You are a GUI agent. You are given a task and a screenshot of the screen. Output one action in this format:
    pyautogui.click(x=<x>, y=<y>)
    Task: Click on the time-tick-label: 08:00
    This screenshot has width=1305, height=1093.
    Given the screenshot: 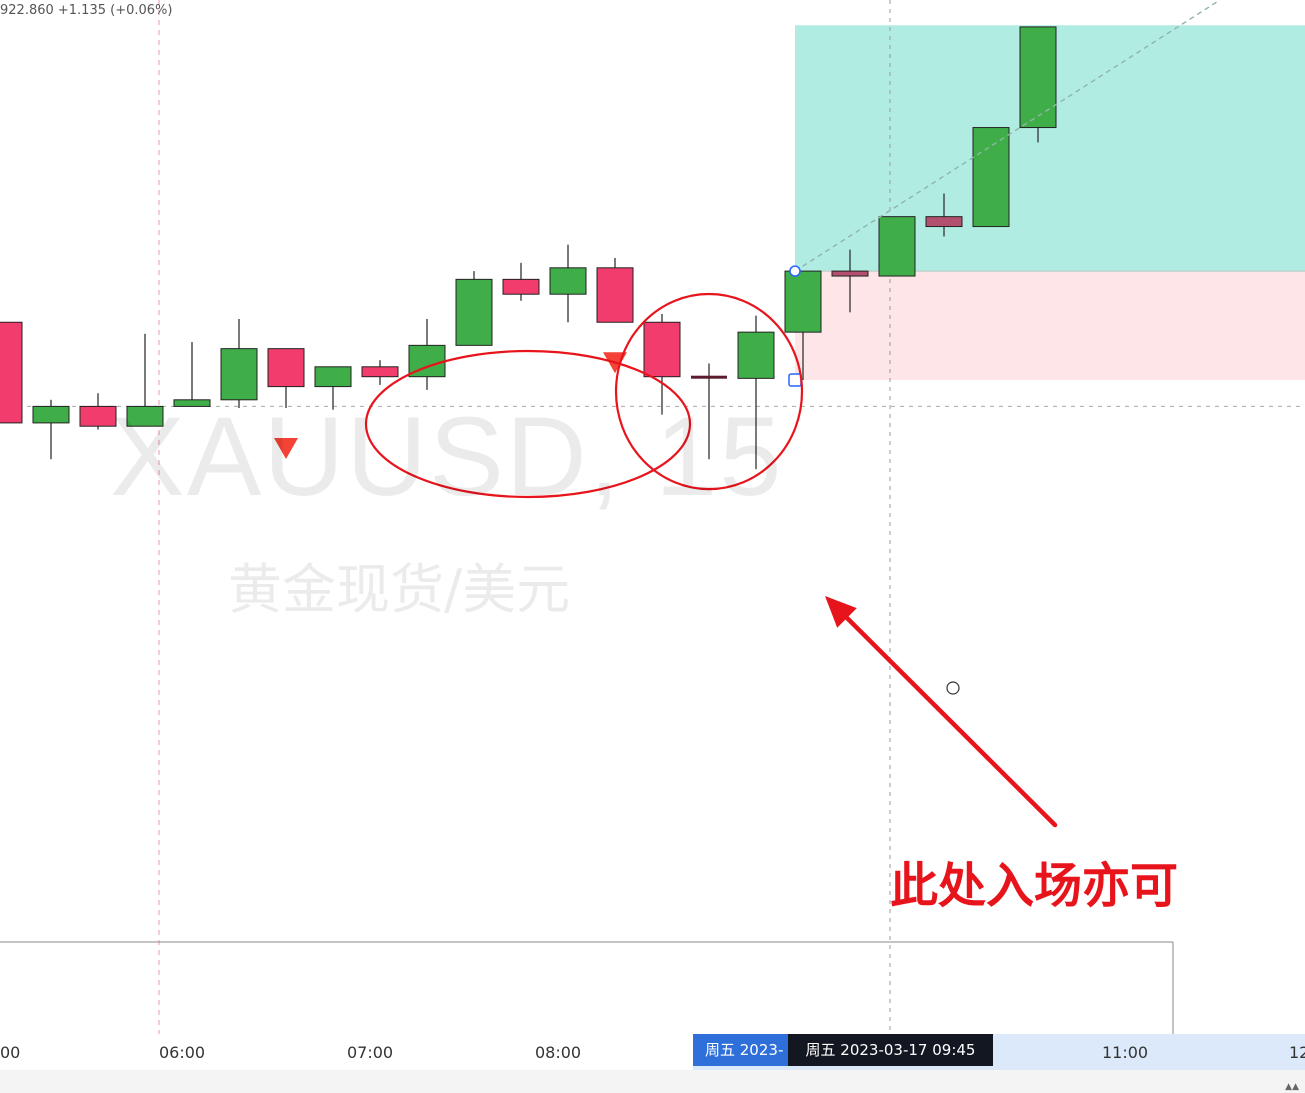 What is the action you would take?
    pyautogui.click(x=558, y=1052)
    